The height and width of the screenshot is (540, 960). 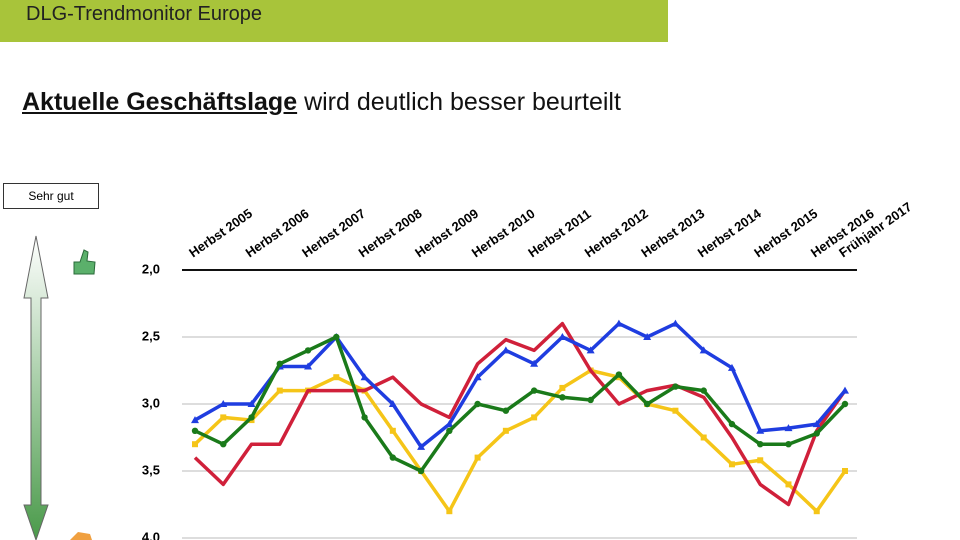 I want to click on heading-bold: Aktuelle Geschäftslage, so click(x=160, y=102).